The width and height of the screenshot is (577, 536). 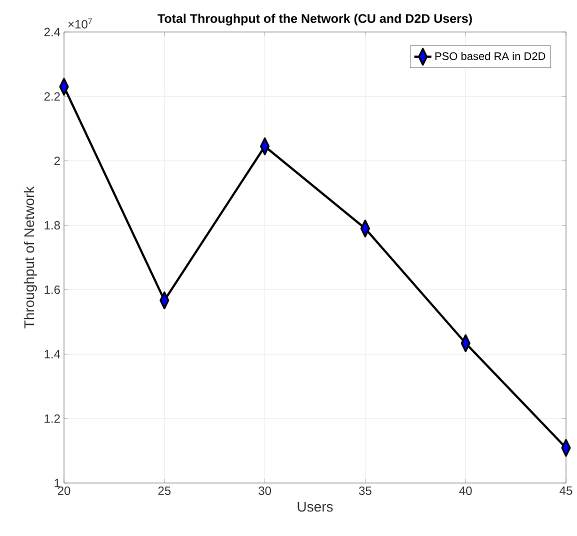 What do you see at coordinates (164, 491) in the screenshot?
I see `x-tick-label: 25` at bounding box center [164, 491].